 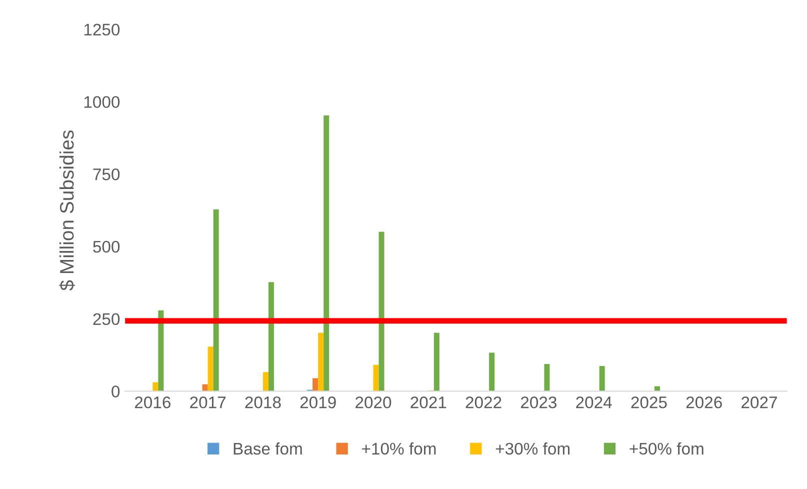 I want to click on x-tick-label: 2022, so click(x=484, y=402).